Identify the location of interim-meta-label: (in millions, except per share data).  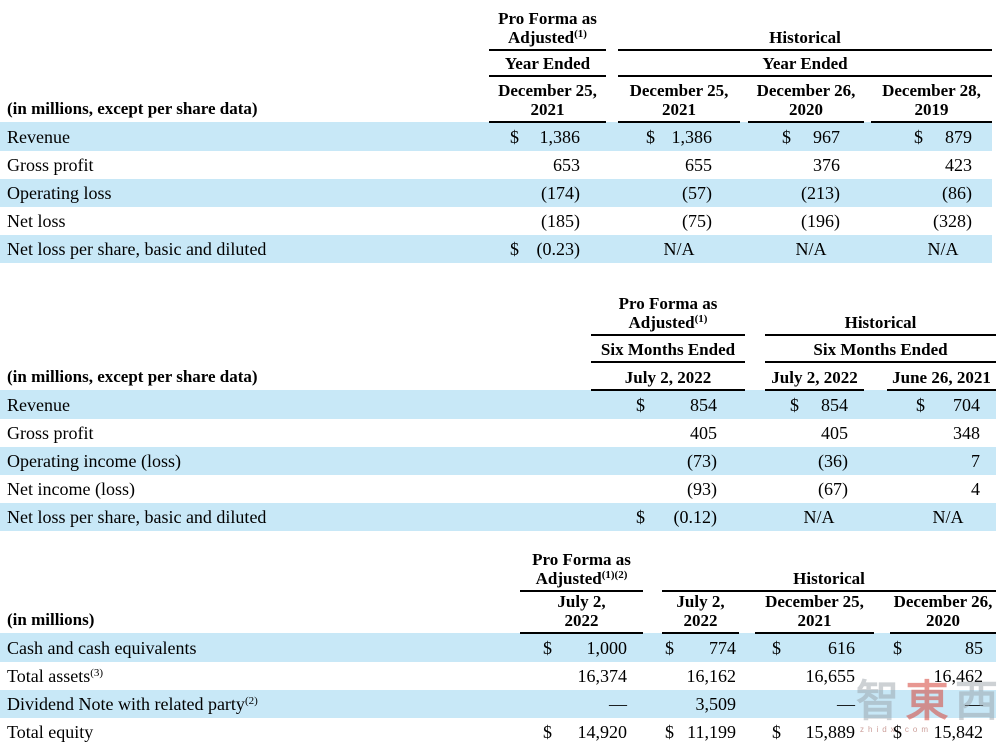
(132, 376).